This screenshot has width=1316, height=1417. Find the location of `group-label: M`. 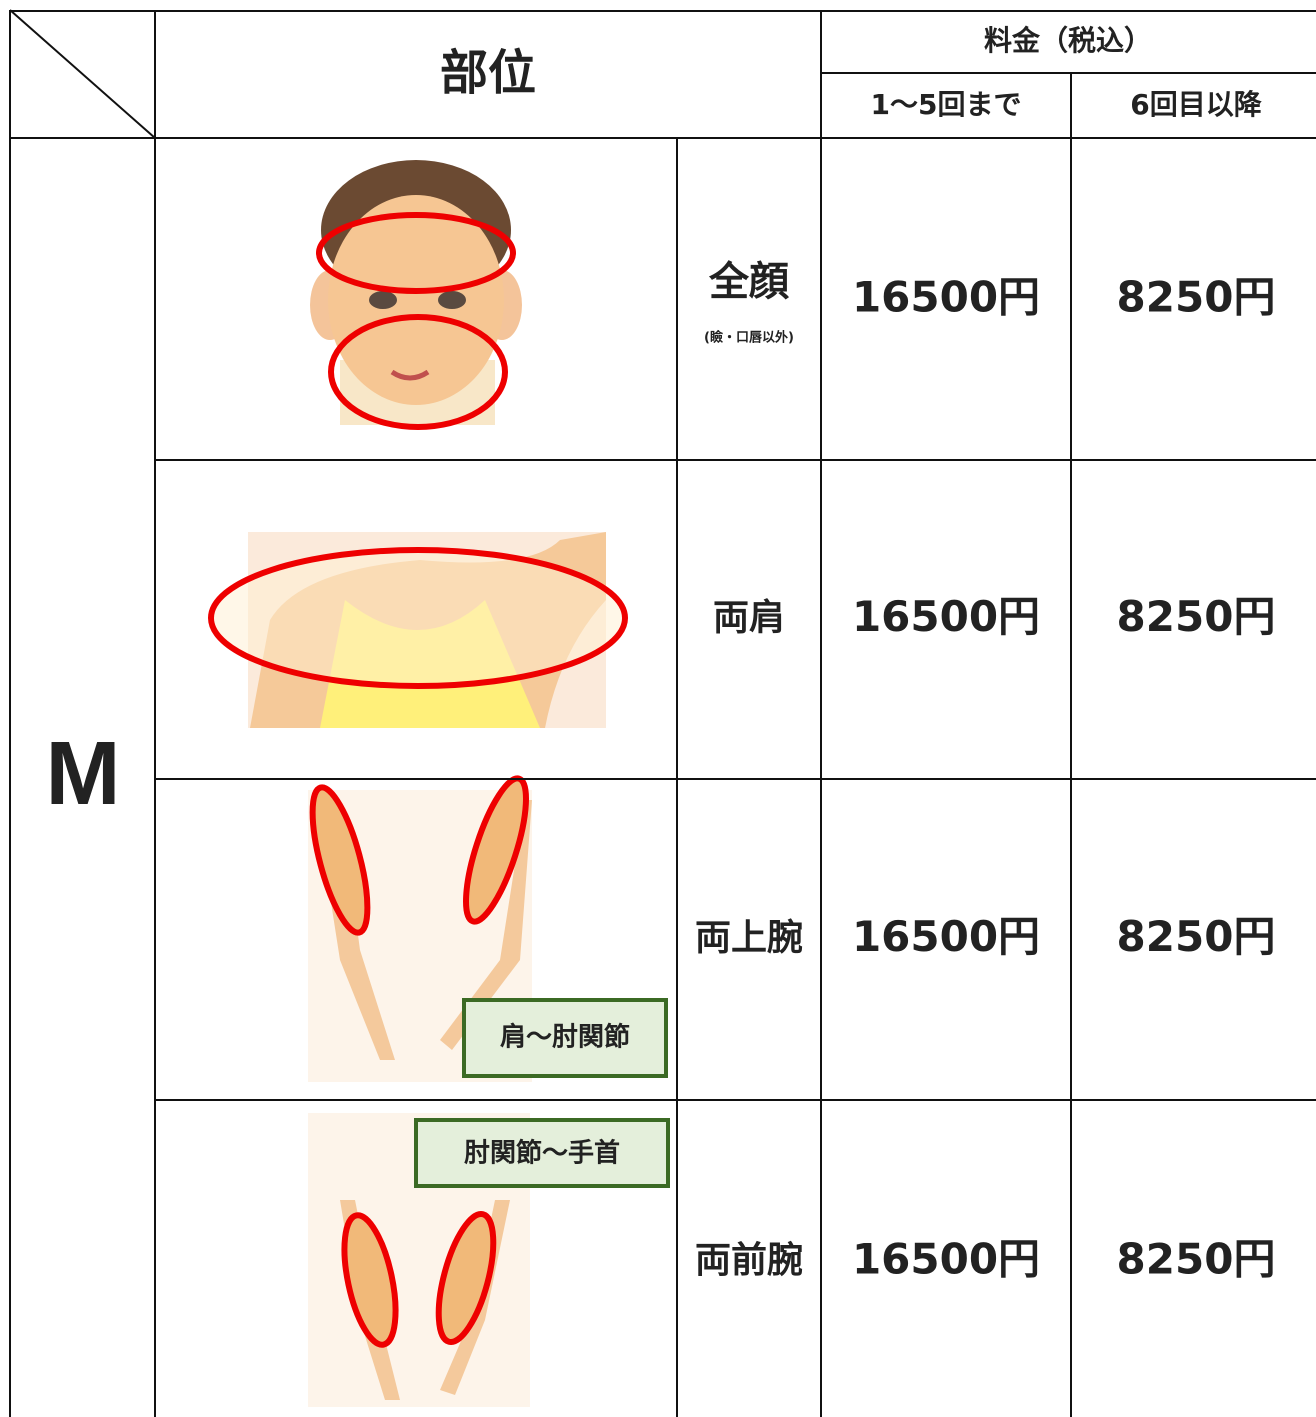

group-label: M is located at coordinates (83, 774).